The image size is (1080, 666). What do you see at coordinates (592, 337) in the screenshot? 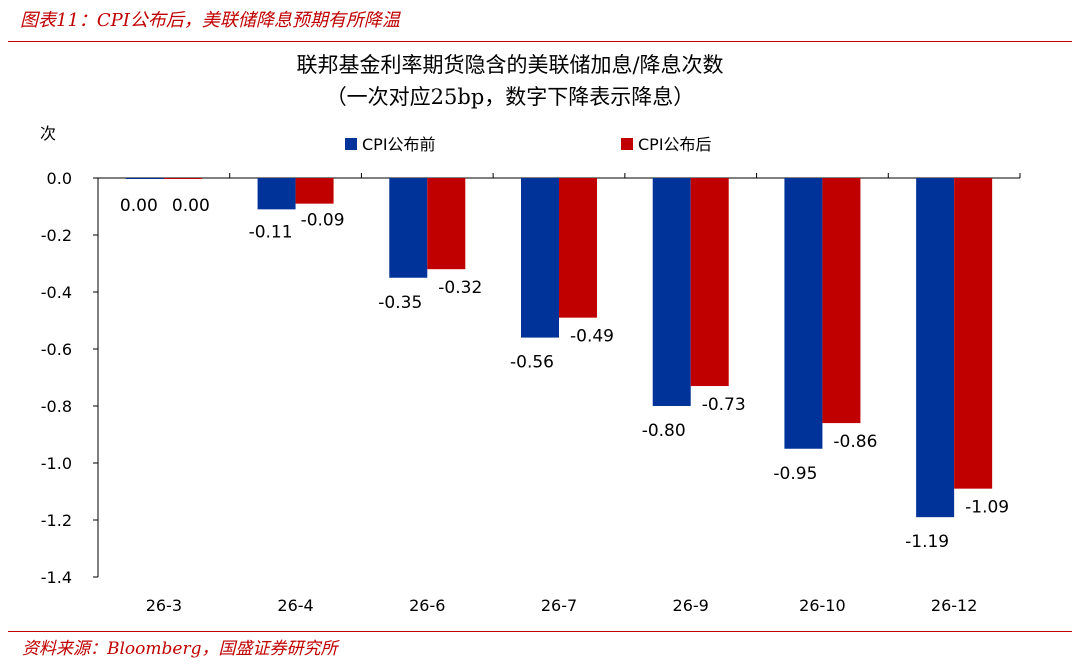
I see `data-label: -0.49` at bounding box center [592, 337].